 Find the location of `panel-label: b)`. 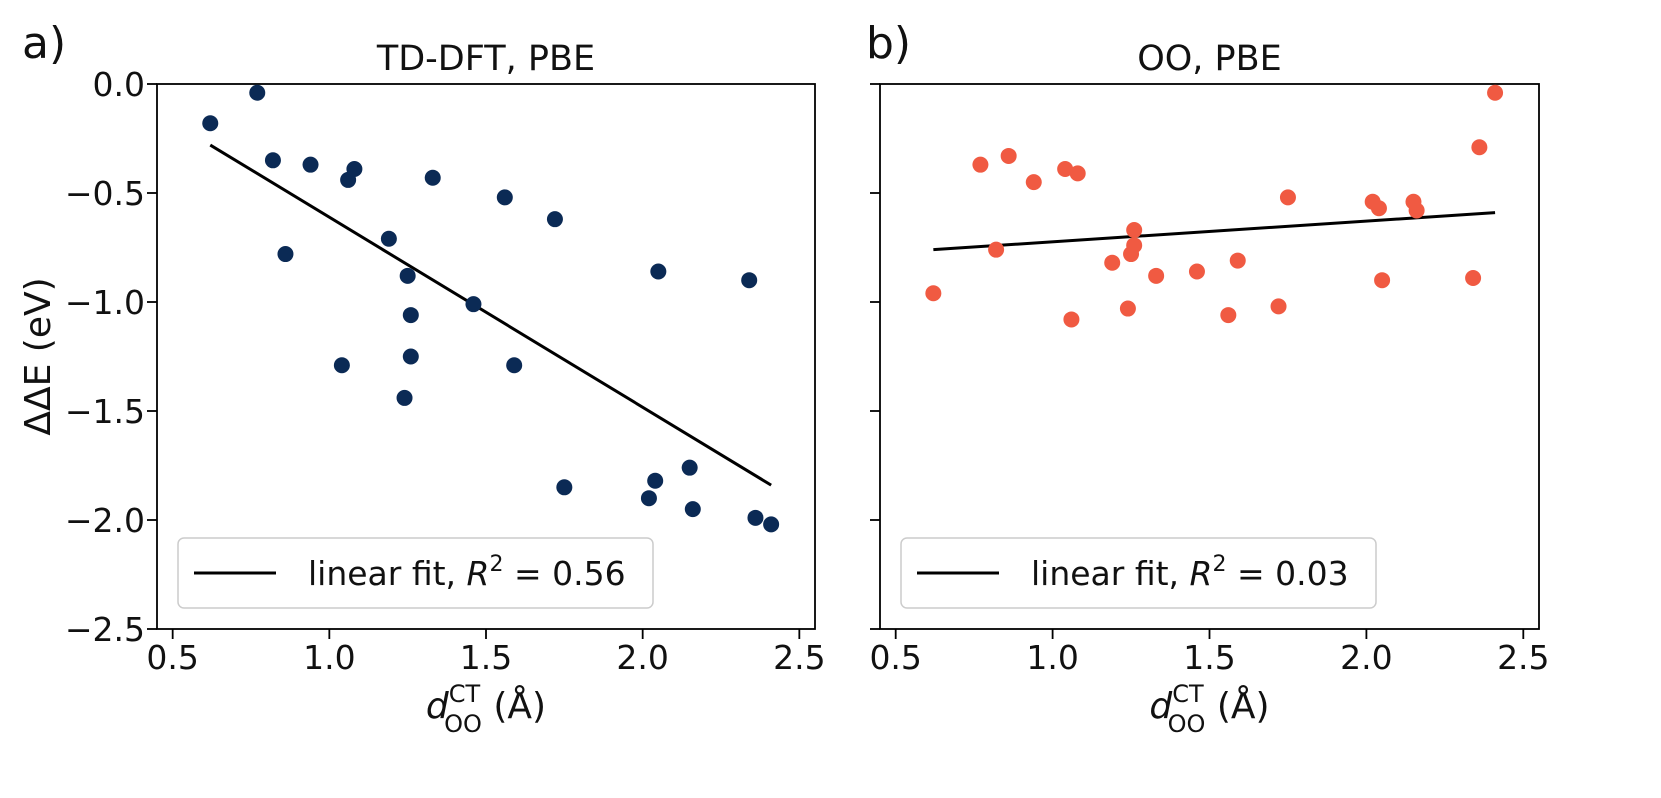

panel-label: b) is located at coordinates (888, 43).